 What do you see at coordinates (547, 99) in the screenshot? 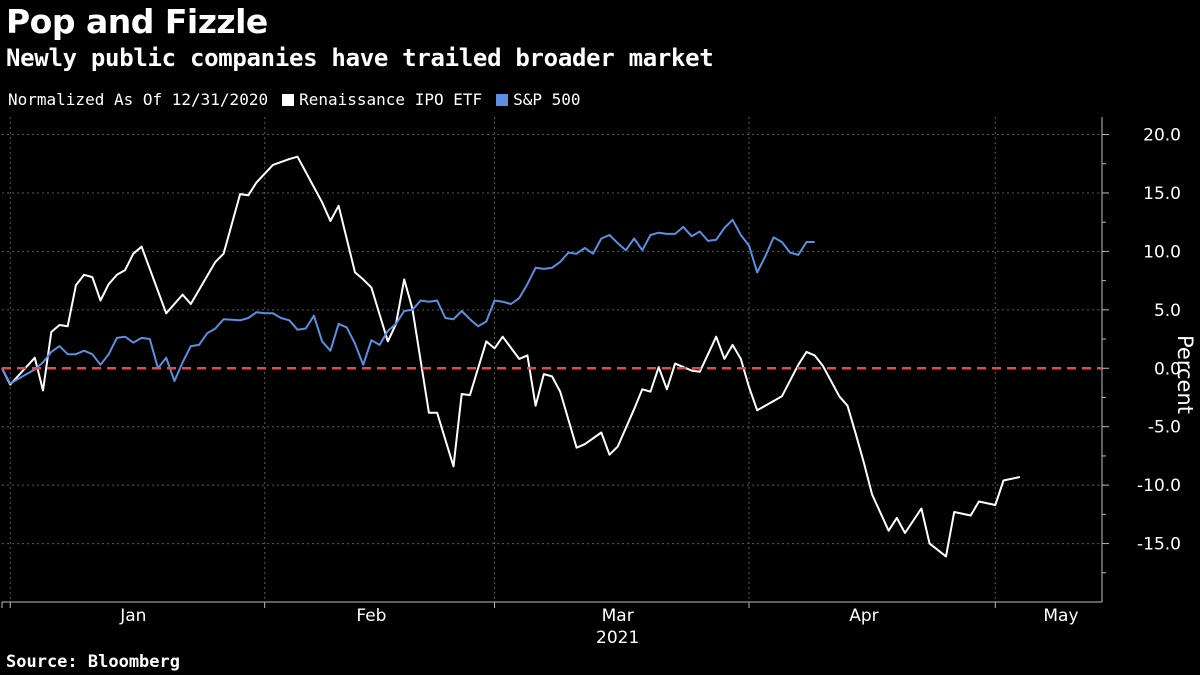
I see `legend-label-sp500: S&P 500` at bounding box center [547, 99].